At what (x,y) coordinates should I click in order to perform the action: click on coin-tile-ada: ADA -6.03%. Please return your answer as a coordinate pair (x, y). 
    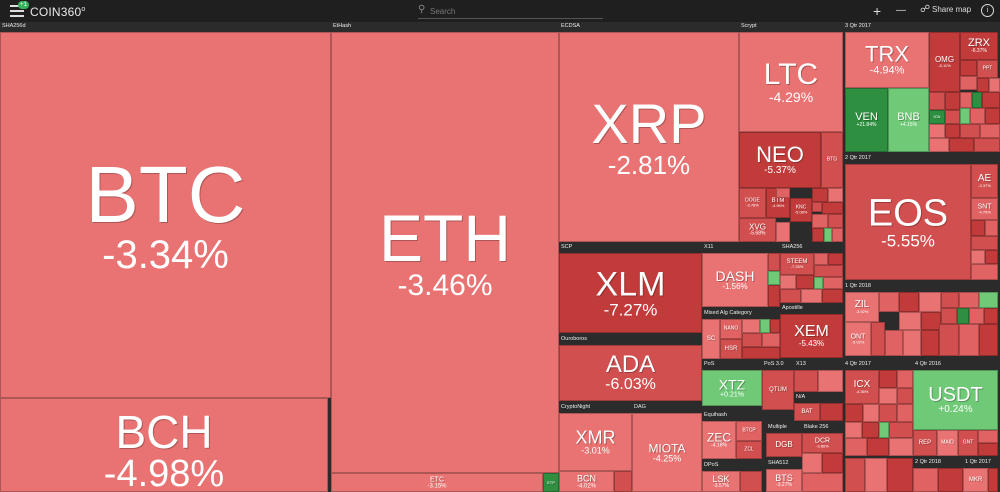
    Looking at the image, I should click on (630, 373).